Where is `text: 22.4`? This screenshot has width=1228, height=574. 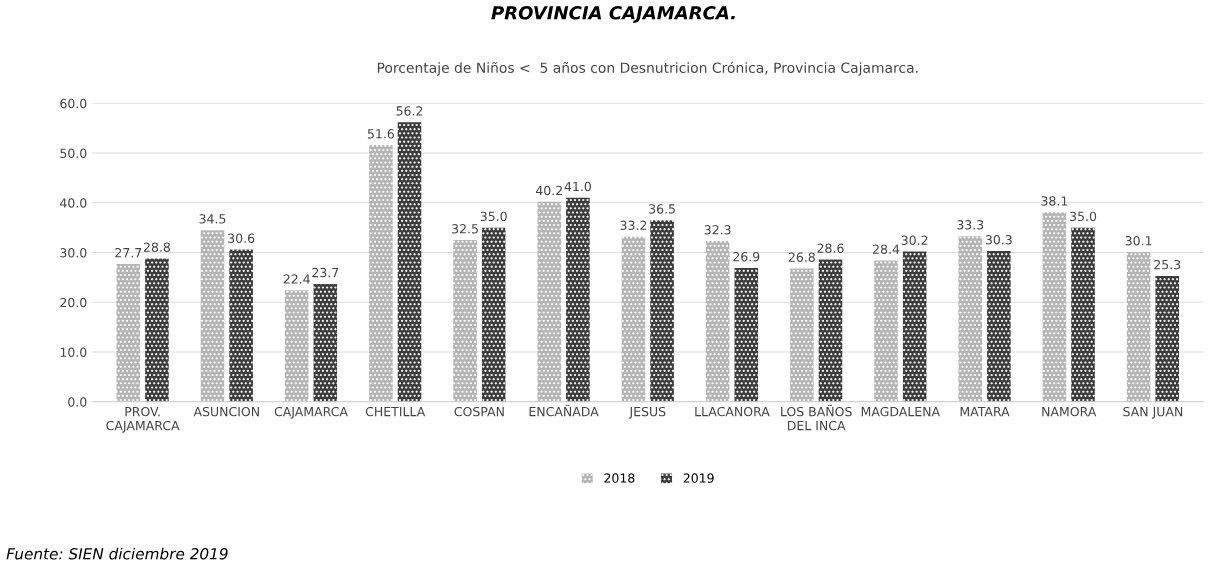 text: 22.4 is located at coordinates (296, 279).